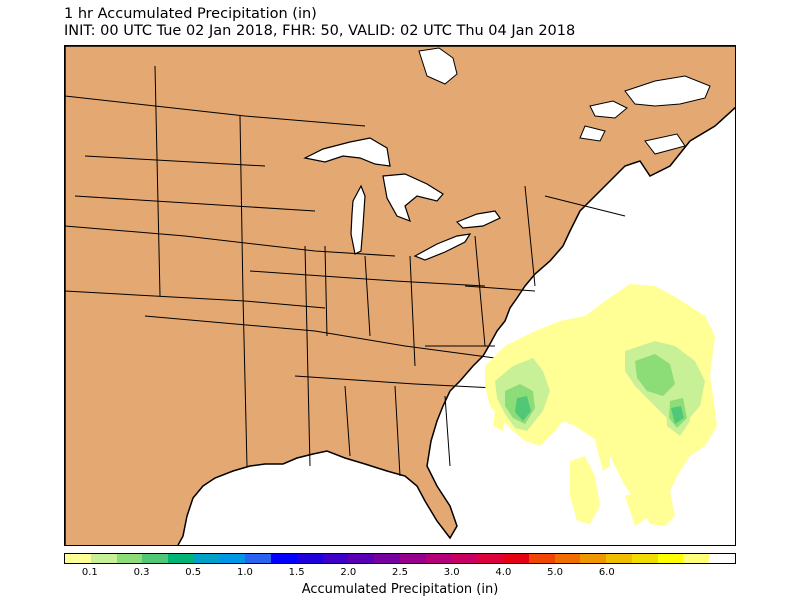  I want to click on colorbar-tick-label: 1.0, so click(244, 572).